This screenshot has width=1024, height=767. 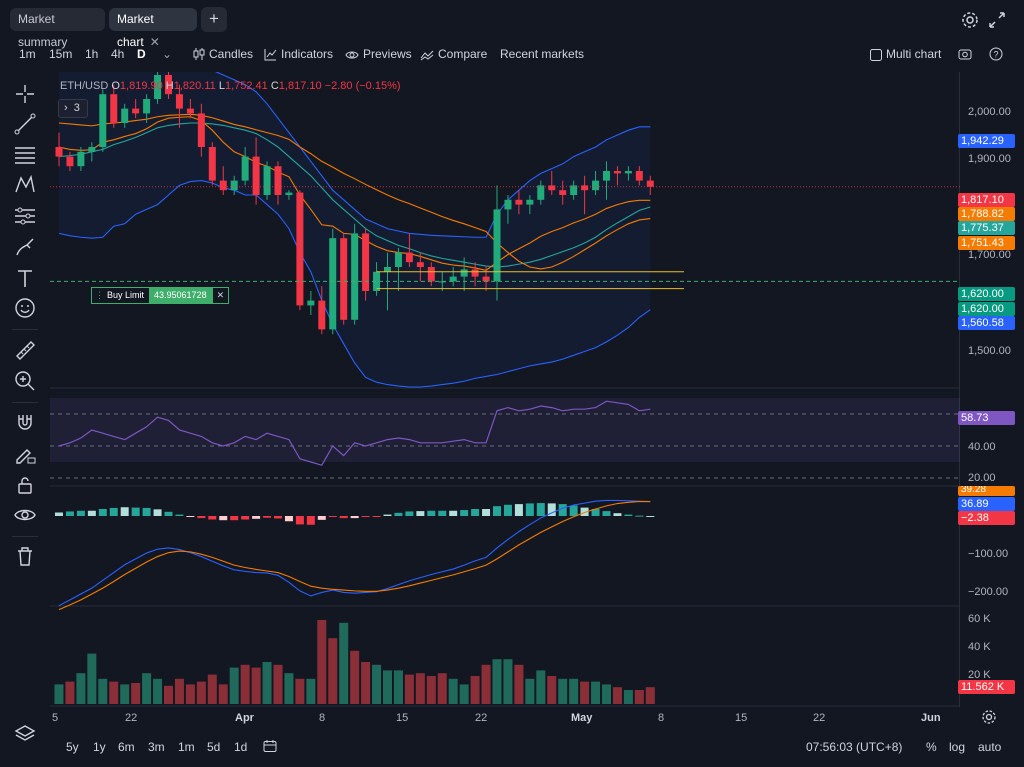 I want to click on interval-d: D, so click(x=141, y=54).